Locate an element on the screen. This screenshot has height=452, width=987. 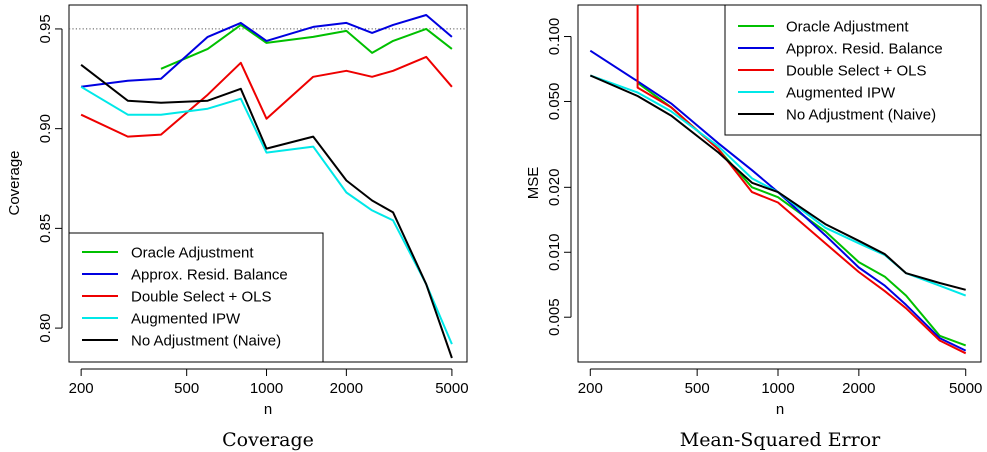
mse-legend-item: Oracle Adjustment is located at coordinates (823, 27).